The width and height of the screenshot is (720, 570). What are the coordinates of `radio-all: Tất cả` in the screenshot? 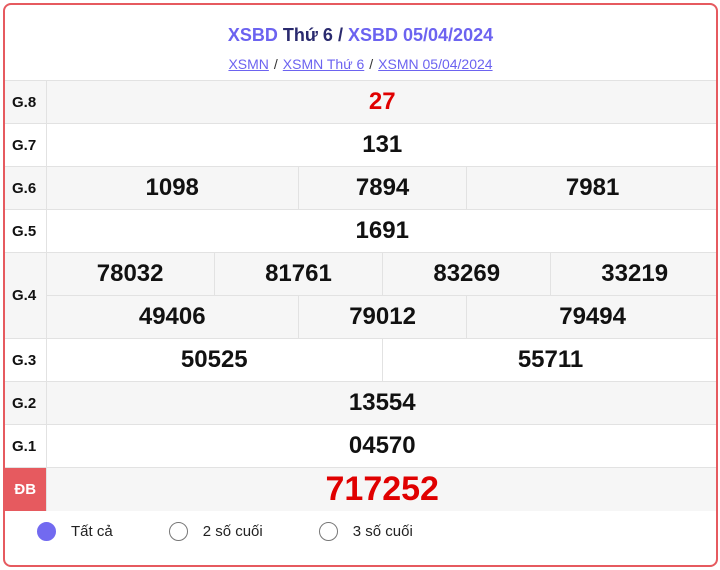 It's located at (75, 531).